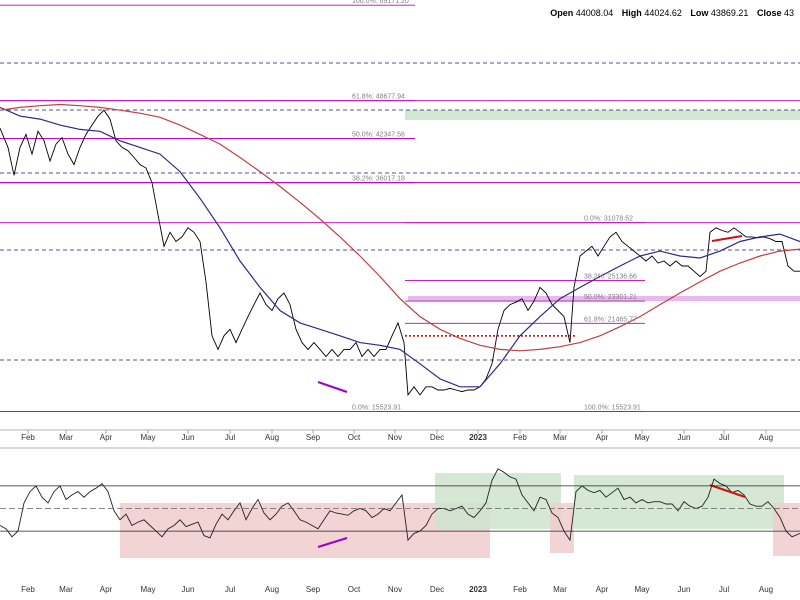 The height and width of the screenshot is (600, 800). What do you see at coordinates (663, 13) in the screenshot?
I see `high-value: 44024.62` at bounding box center [663, 13].